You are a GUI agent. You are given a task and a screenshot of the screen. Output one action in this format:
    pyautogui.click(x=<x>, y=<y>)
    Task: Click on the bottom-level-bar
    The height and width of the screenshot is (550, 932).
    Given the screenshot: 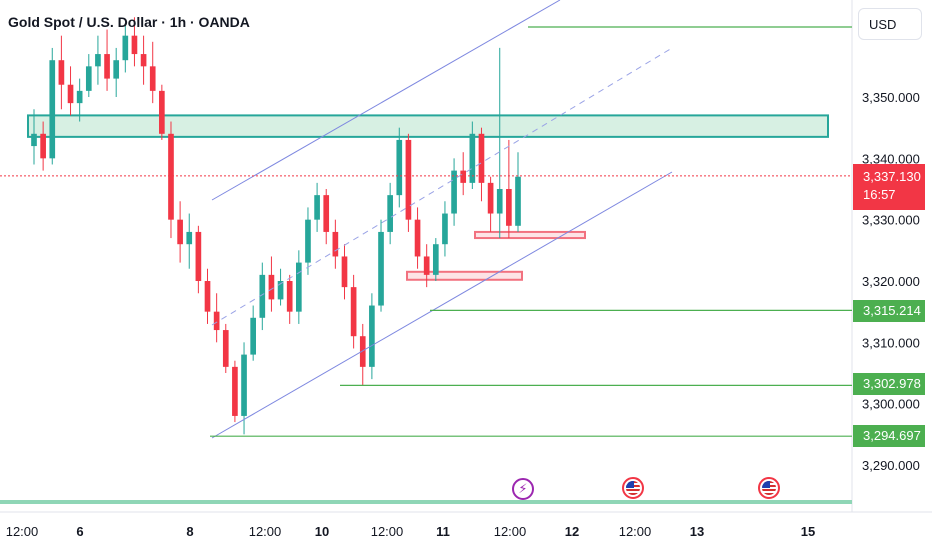 What is the action you would take?
    pyautogui.click(x=426, y=502)
    